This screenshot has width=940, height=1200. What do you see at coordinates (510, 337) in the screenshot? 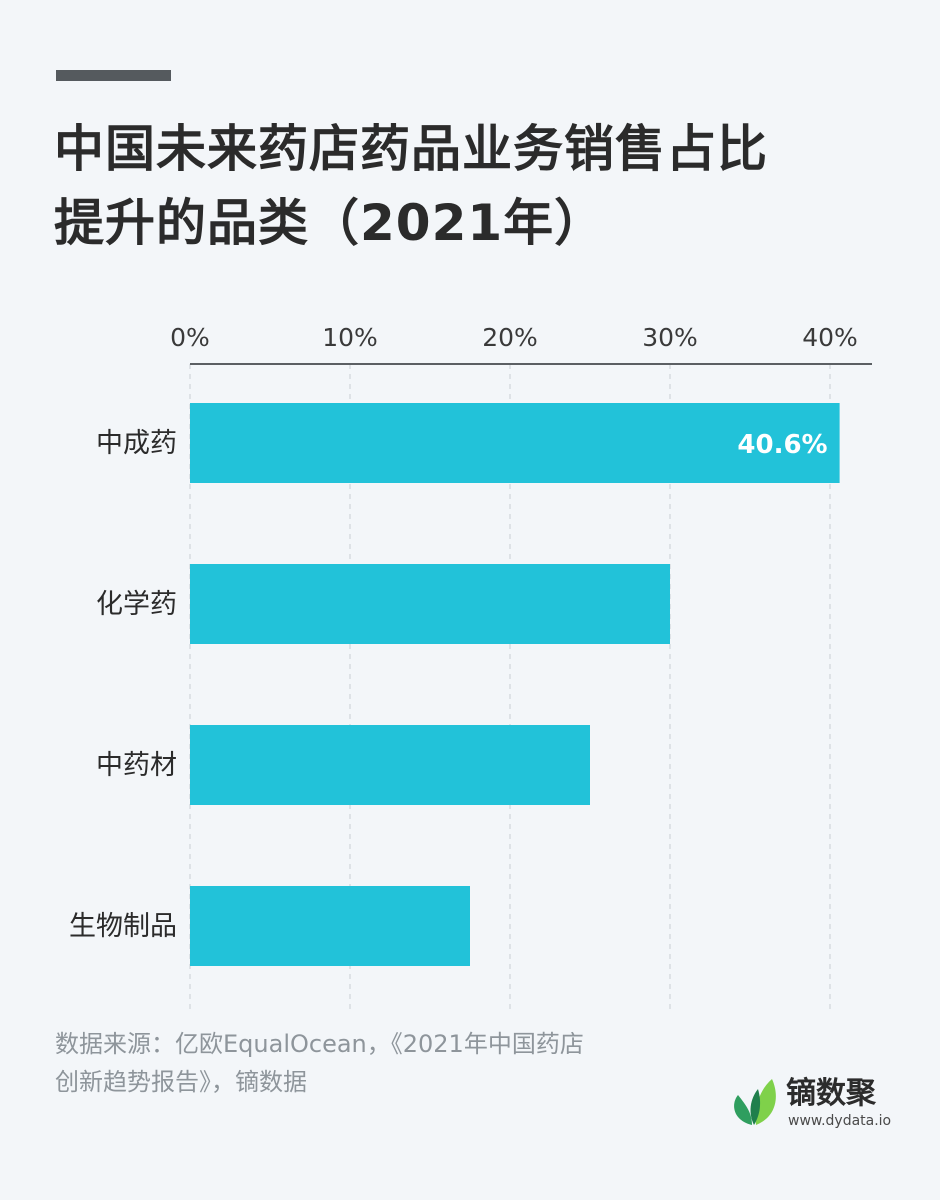
I see `x-tick-label: 20%` at bounding box center [510, 337].